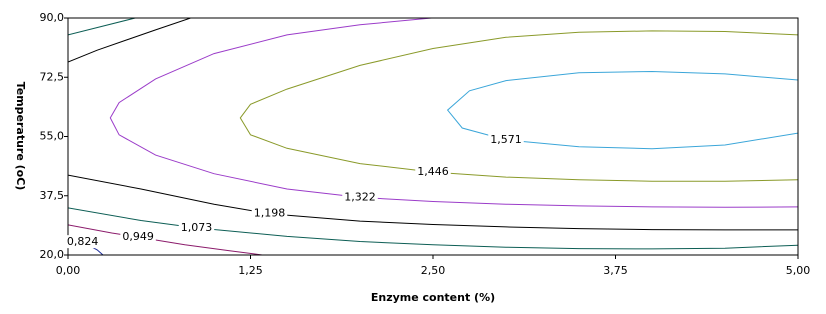  I want to click on contour-label: 1,322, so click(360, 196).